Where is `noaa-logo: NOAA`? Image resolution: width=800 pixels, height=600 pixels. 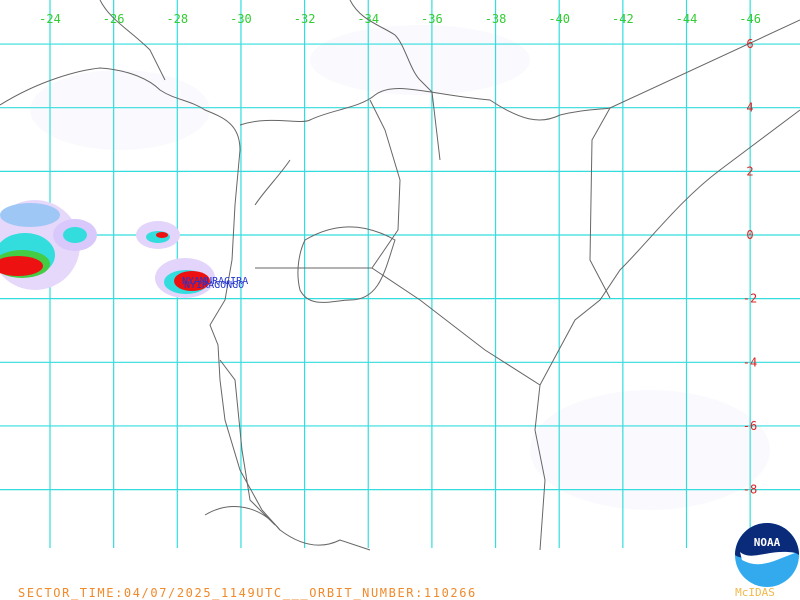 noaa-logo: NOAA is located at coordinates (767, 555).